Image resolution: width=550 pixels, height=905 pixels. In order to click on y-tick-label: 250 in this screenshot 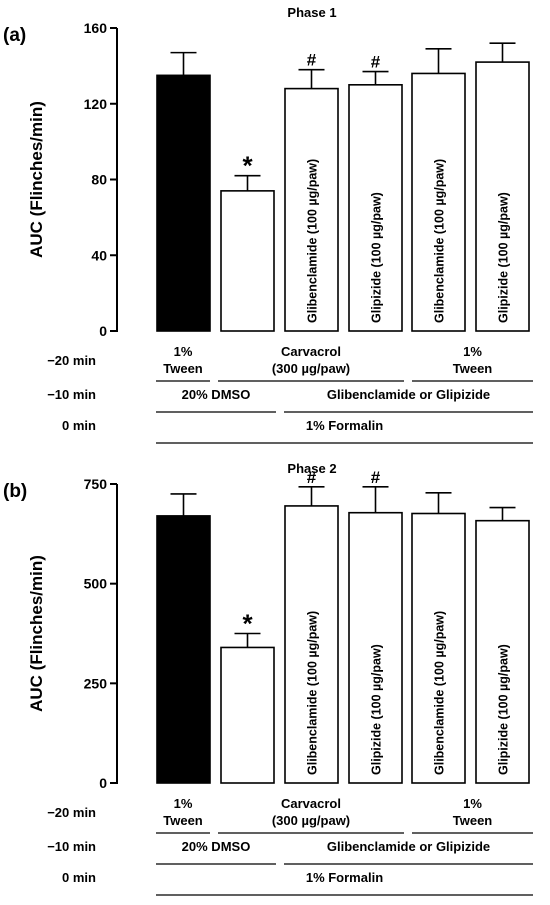, I will do `click(96, 683)`.